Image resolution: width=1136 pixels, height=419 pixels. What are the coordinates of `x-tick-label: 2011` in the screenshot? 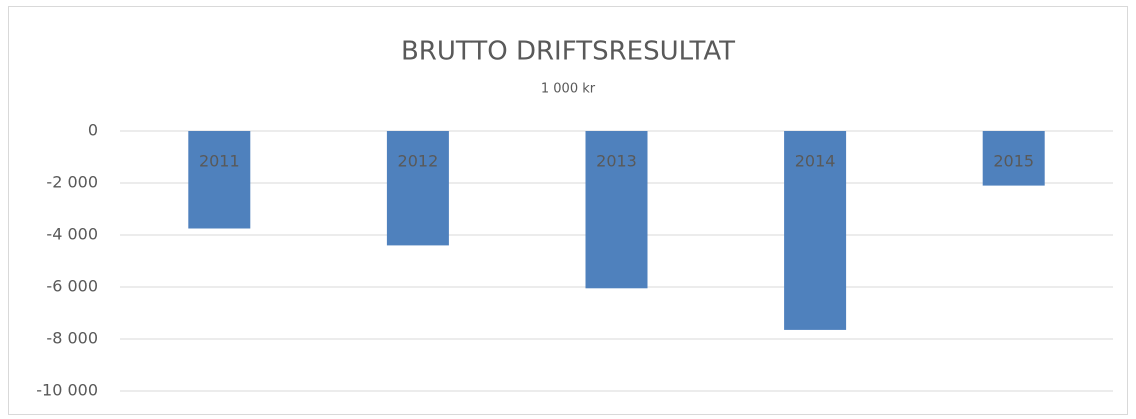 It's located at (219, 161).